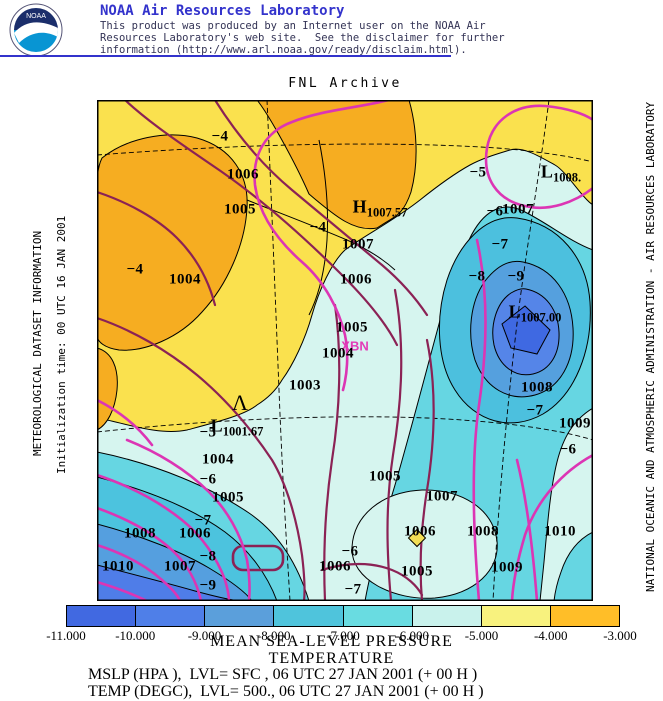  I want to click on colorbar, so click(343, 616).